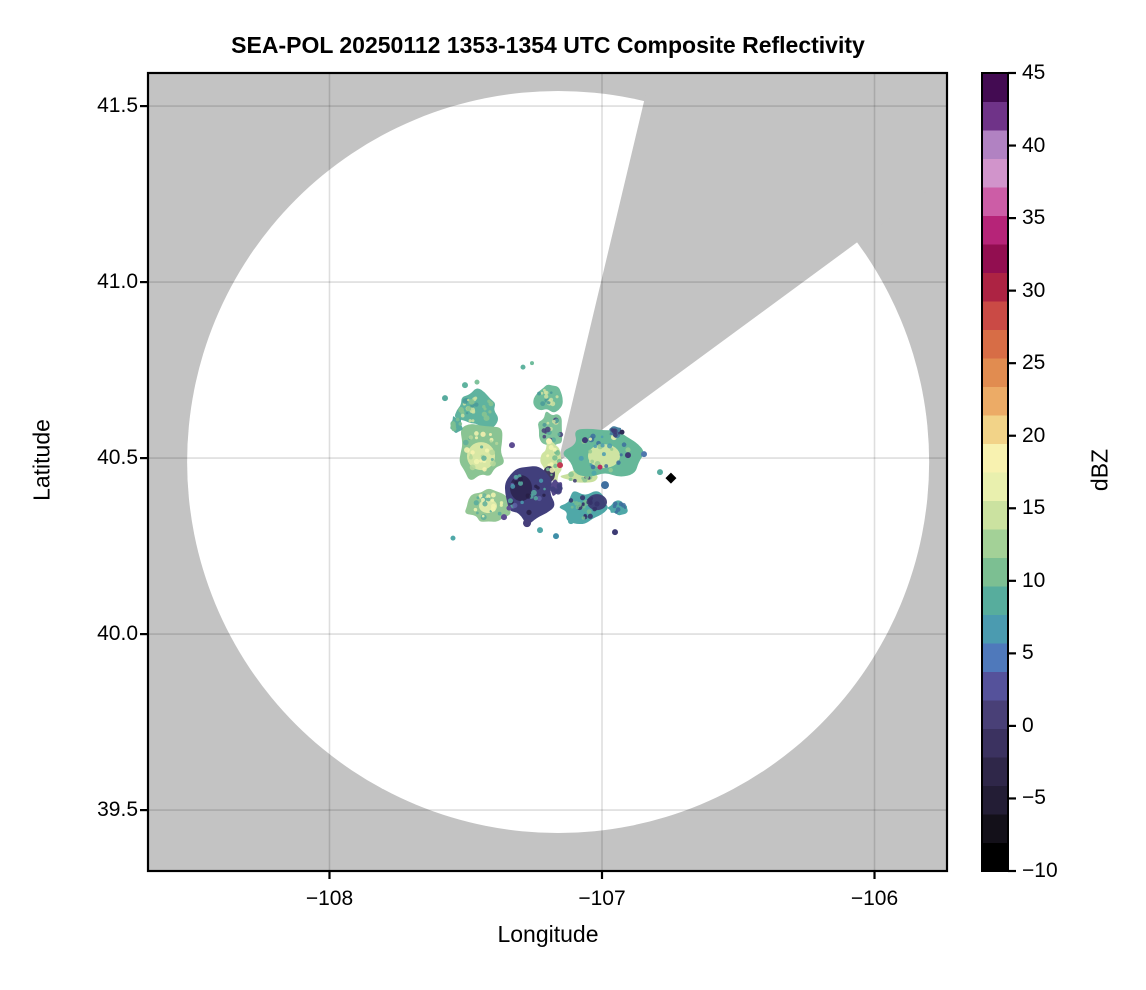 The width and height of the screenshot is (1146, 990). Describe the element at coordinates (117, 458) in the screenshot. I see `y-tick-label: 40.5` at that location.